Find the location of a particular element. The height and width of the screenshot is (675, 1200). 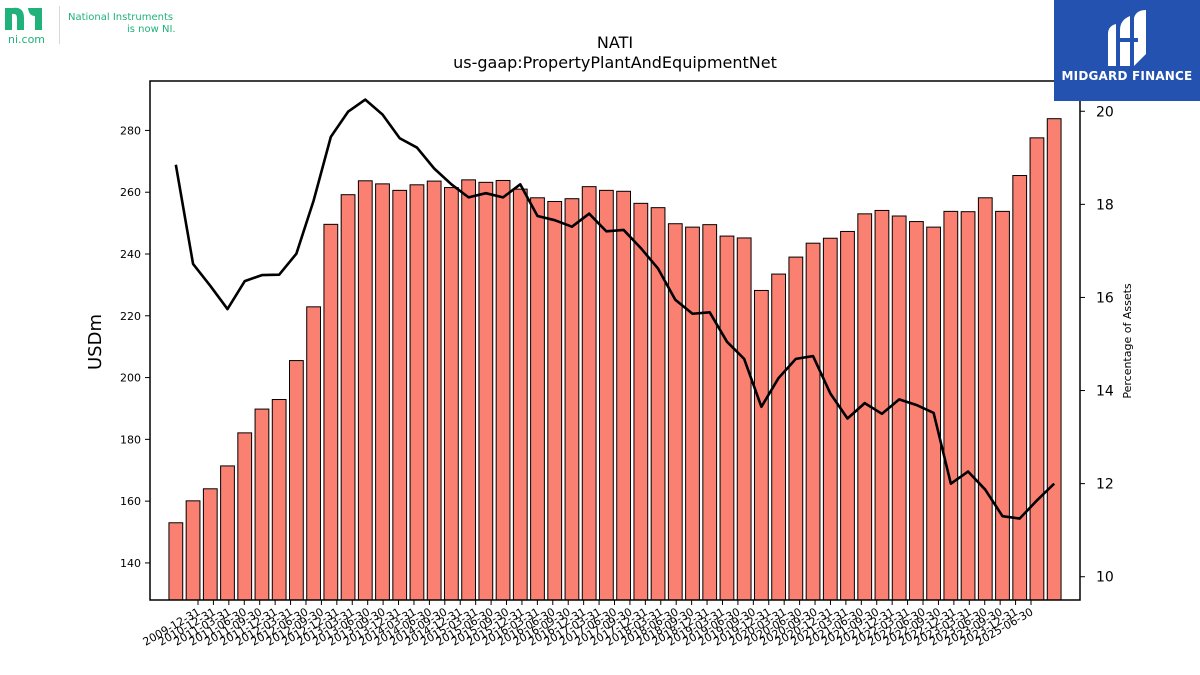

y2-tick-label: 14 is located at coordinates (1105, 392).